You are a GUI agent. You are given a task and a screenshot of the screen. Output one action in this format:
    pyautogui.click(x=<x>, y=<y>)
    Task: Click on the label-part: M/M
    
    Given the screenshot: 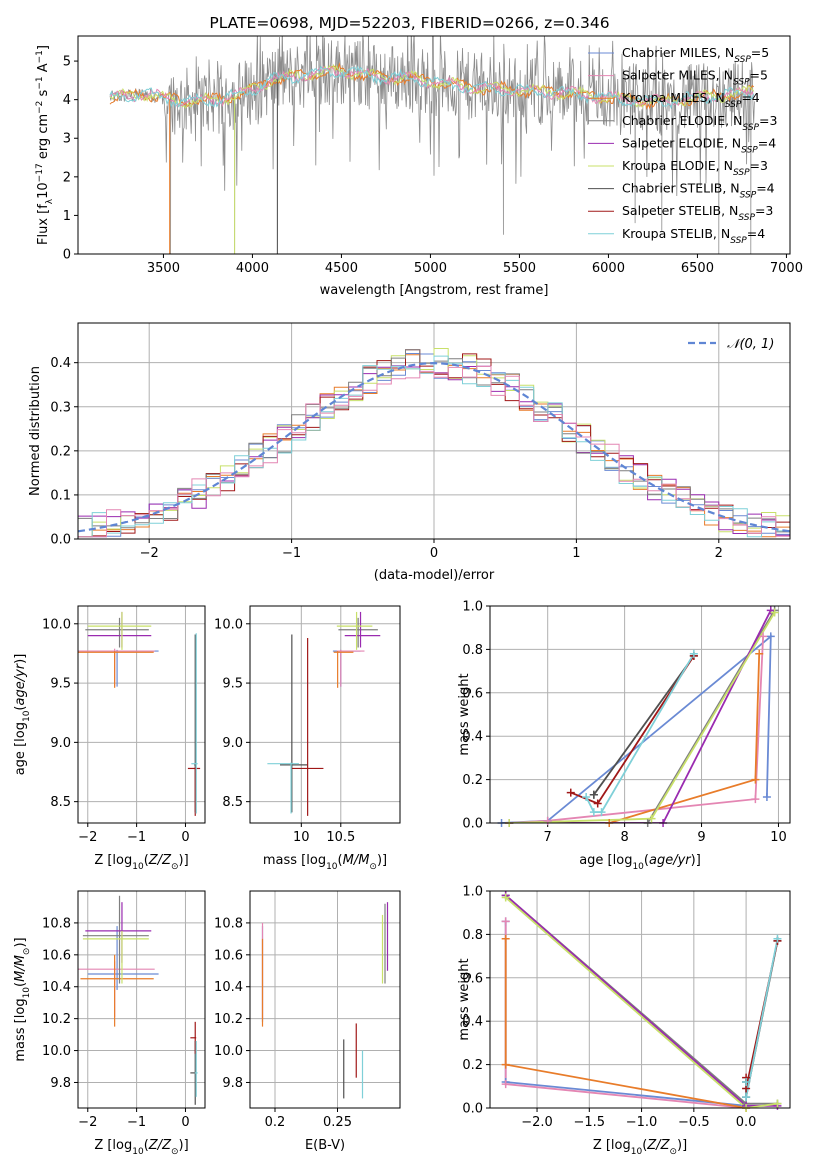 What is the action you would take?
    pyautogui.click(x=20, y=968)
    